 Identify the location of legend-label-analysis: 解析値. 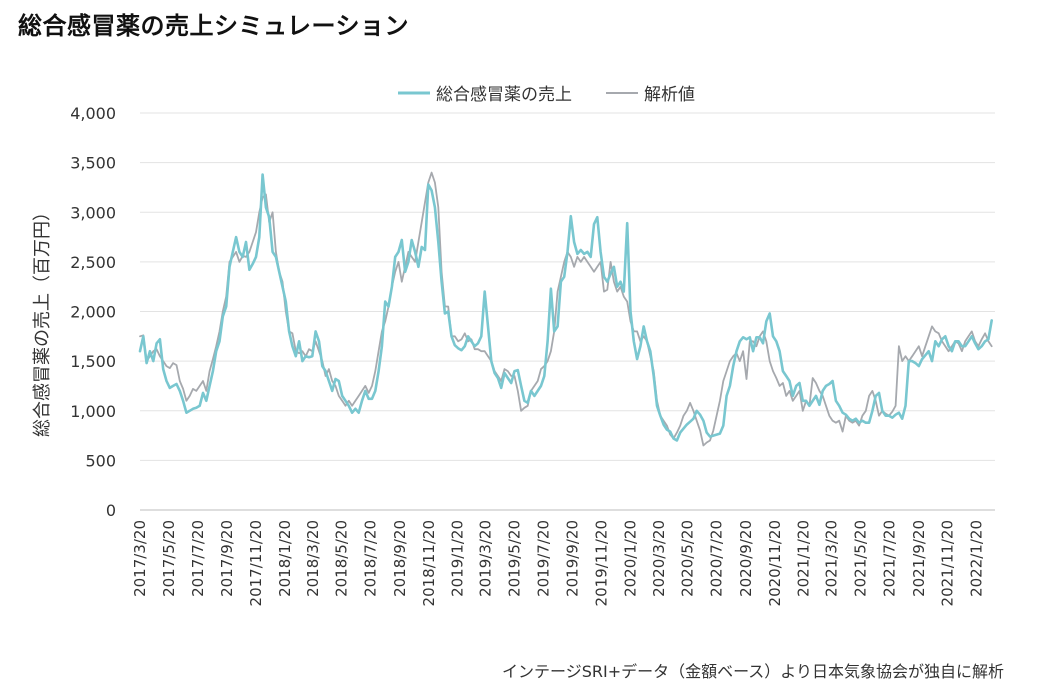
(669, 95).